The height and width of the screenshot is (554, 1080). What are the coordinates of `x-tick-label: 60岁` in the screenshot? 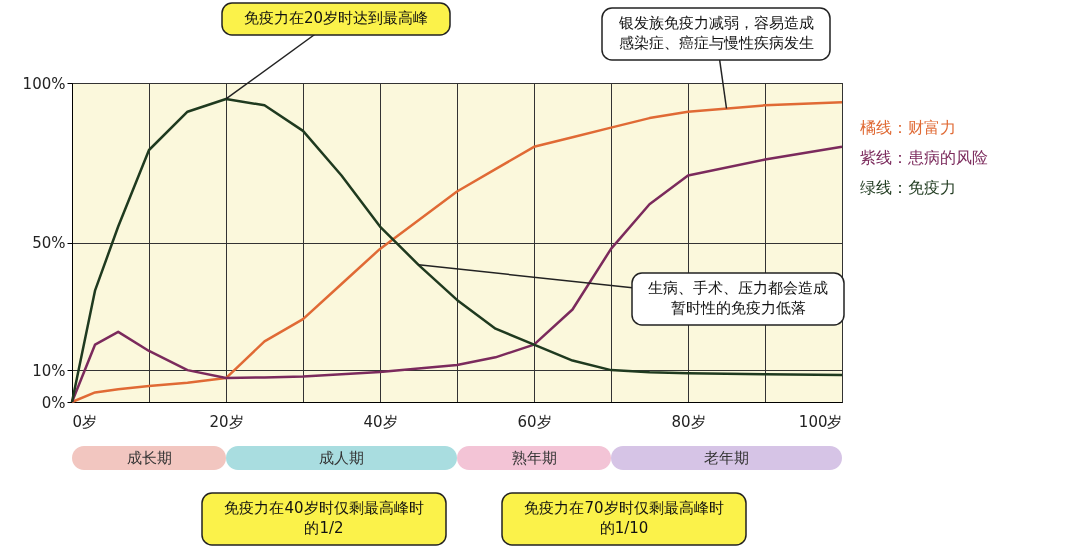 It's located at (534, 421).